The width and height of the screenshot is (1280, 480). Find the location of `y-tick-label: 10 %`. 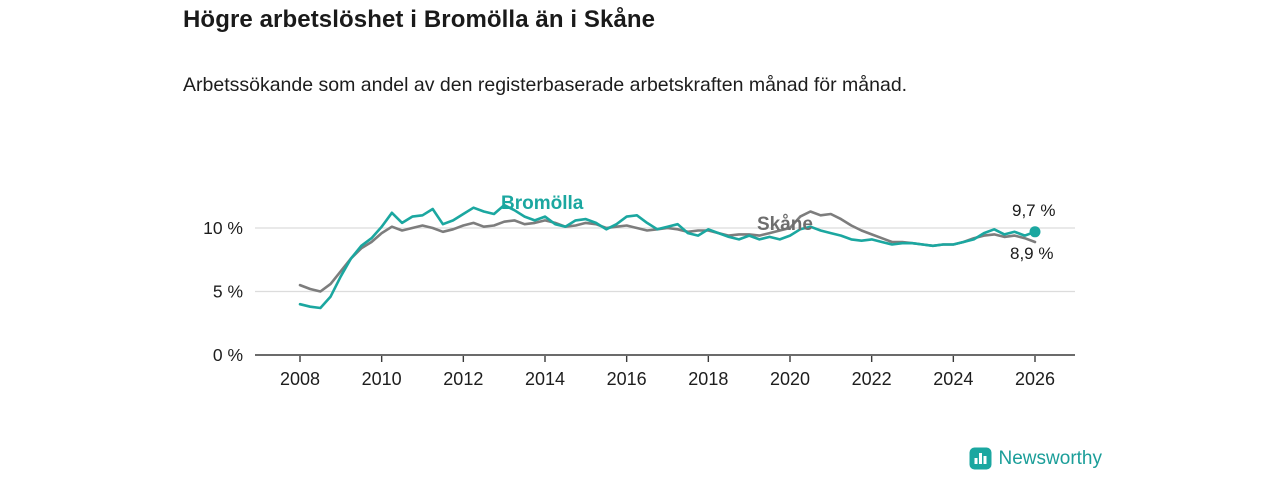

y-tick-label: 10 % is located at coordinates (223, 228).